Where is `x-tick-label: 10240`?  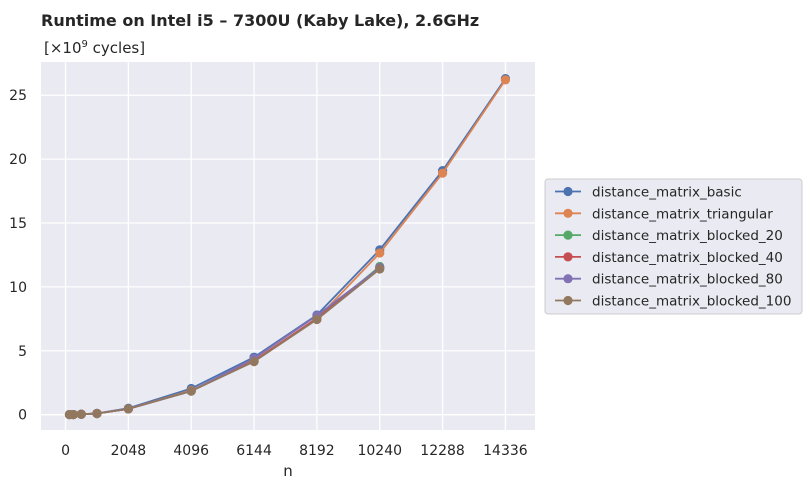
x-tick-label: 10240 is located at coordinates (379, 451).